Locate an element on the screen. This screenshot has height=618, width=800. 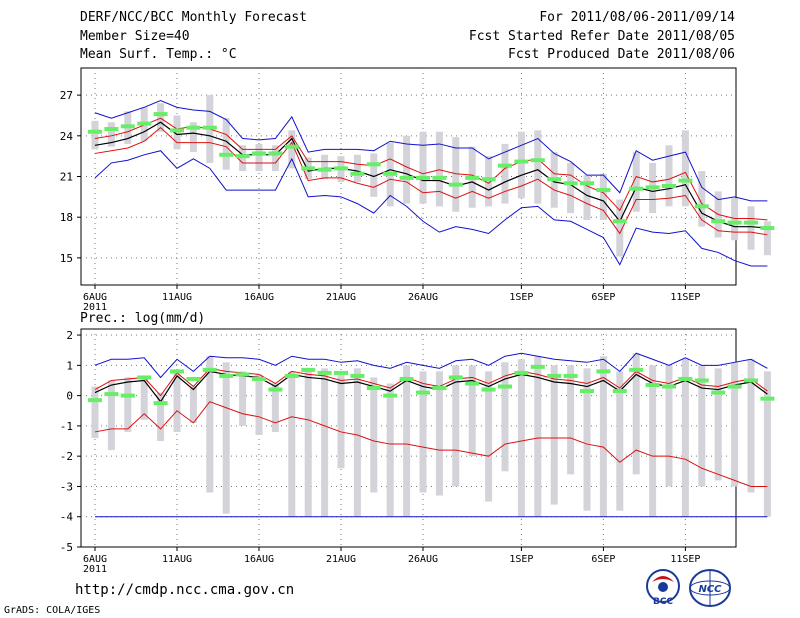
x-tick-sublabel: 2011 is located at coordinates (95, 569).